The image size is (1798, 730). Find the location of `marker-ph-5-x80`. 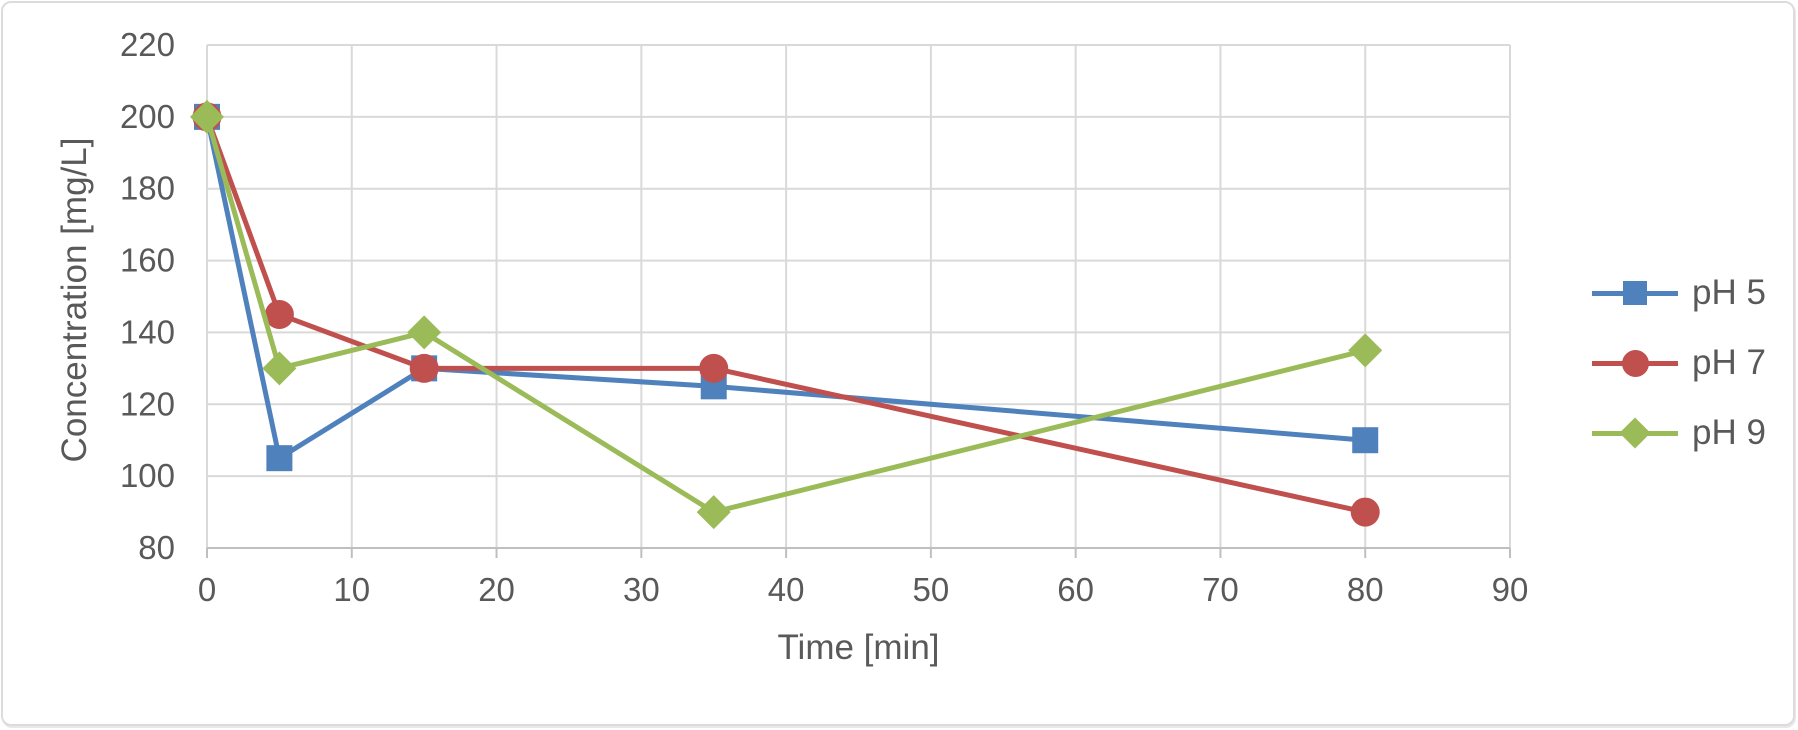

marker-ph-5-x80 is located at coordinates (1365, 440).